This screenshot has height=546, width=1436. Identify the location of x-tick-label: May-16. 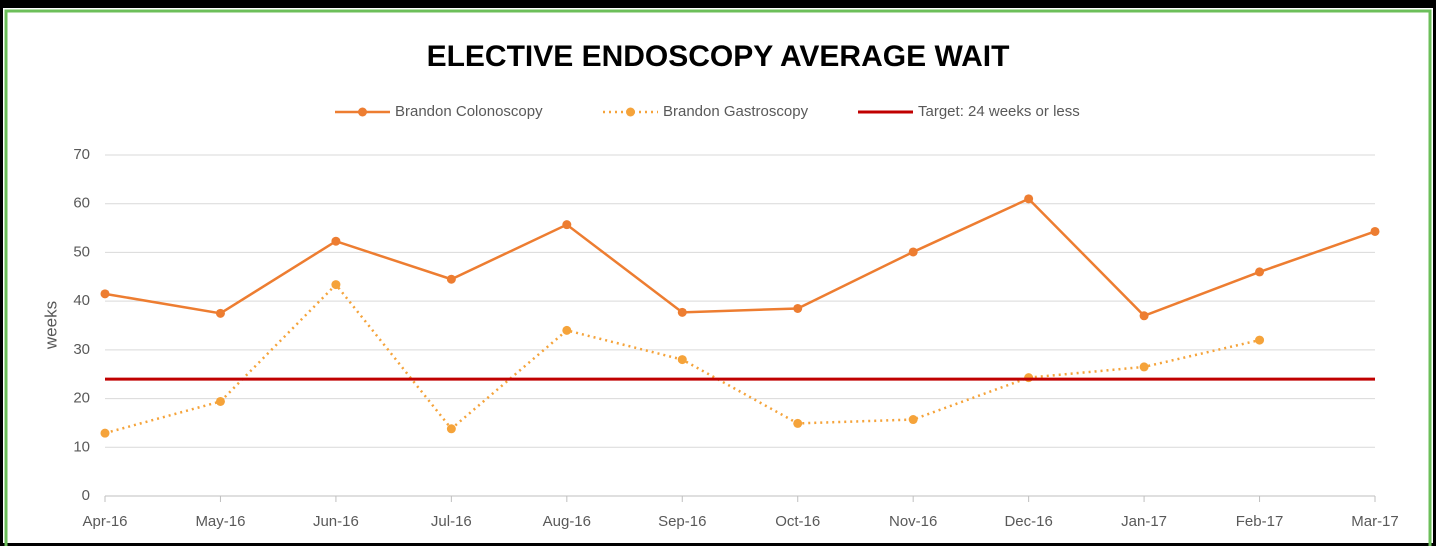
(220, 521).